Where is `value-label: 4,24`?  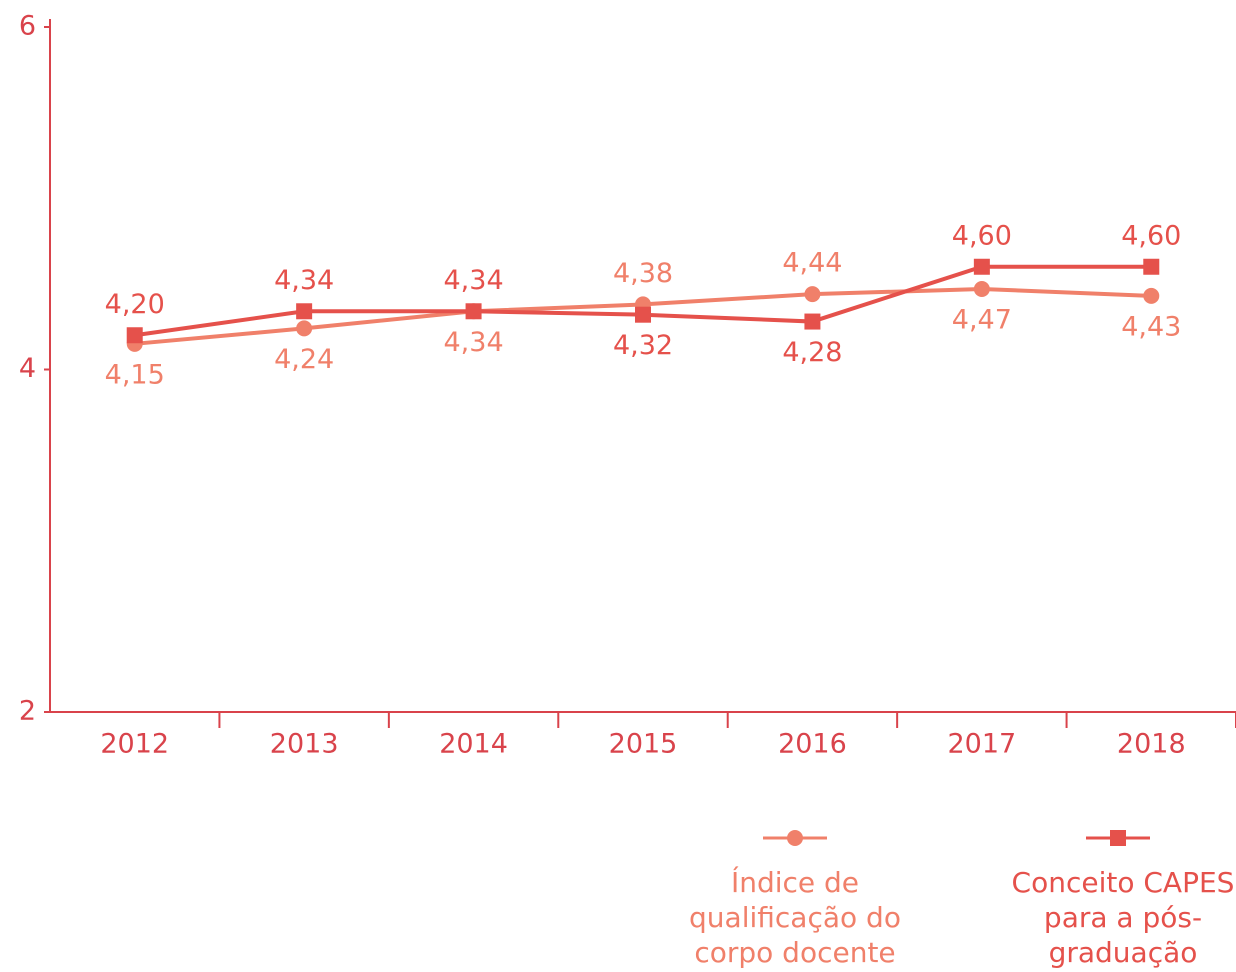 value-label: 4,24 is located at coordinates (304, 359).